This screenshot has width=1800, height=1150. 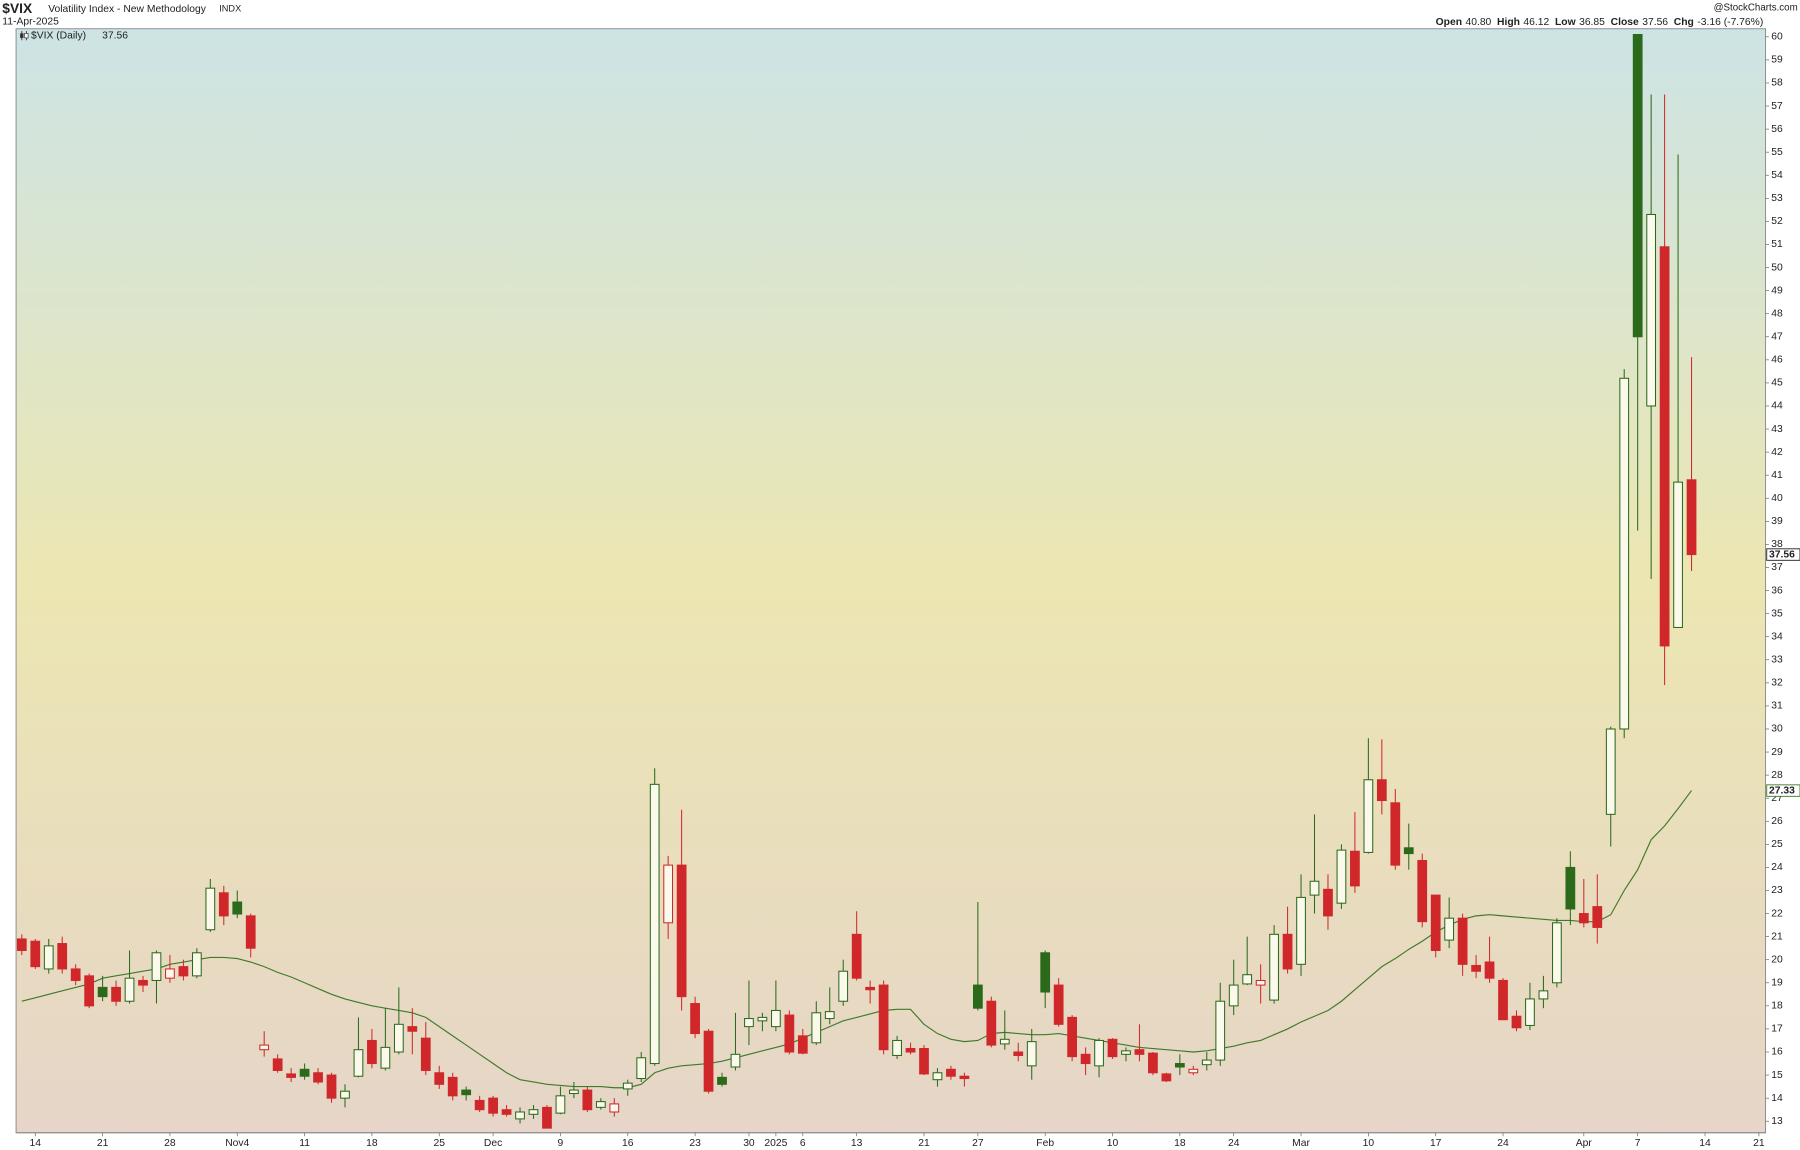 I want to click on y-tick-label: 46, so click(x=1777, y=360).